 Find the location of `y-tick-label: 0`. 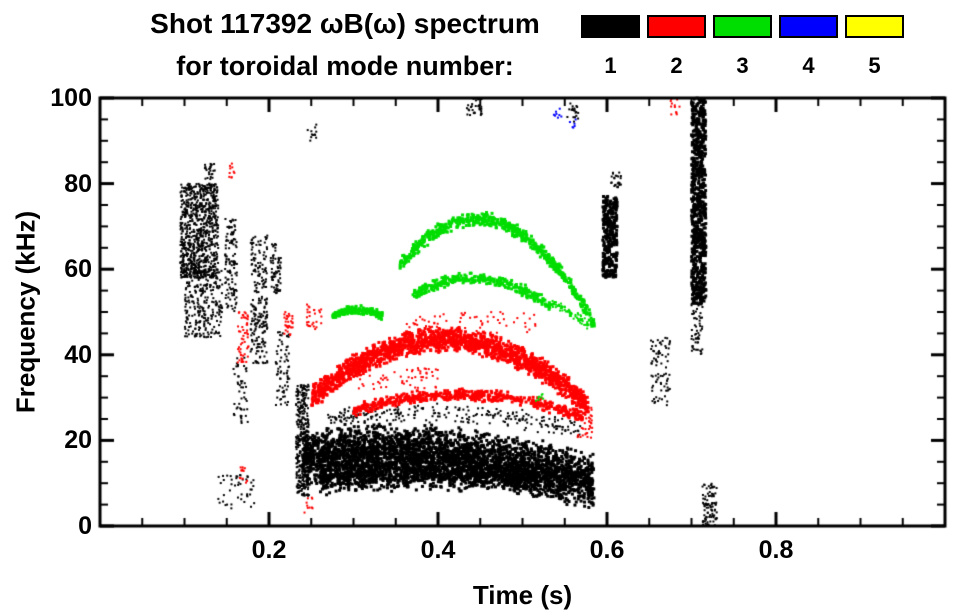

y-tick-label: 0 is located at coordinates (85, 526).